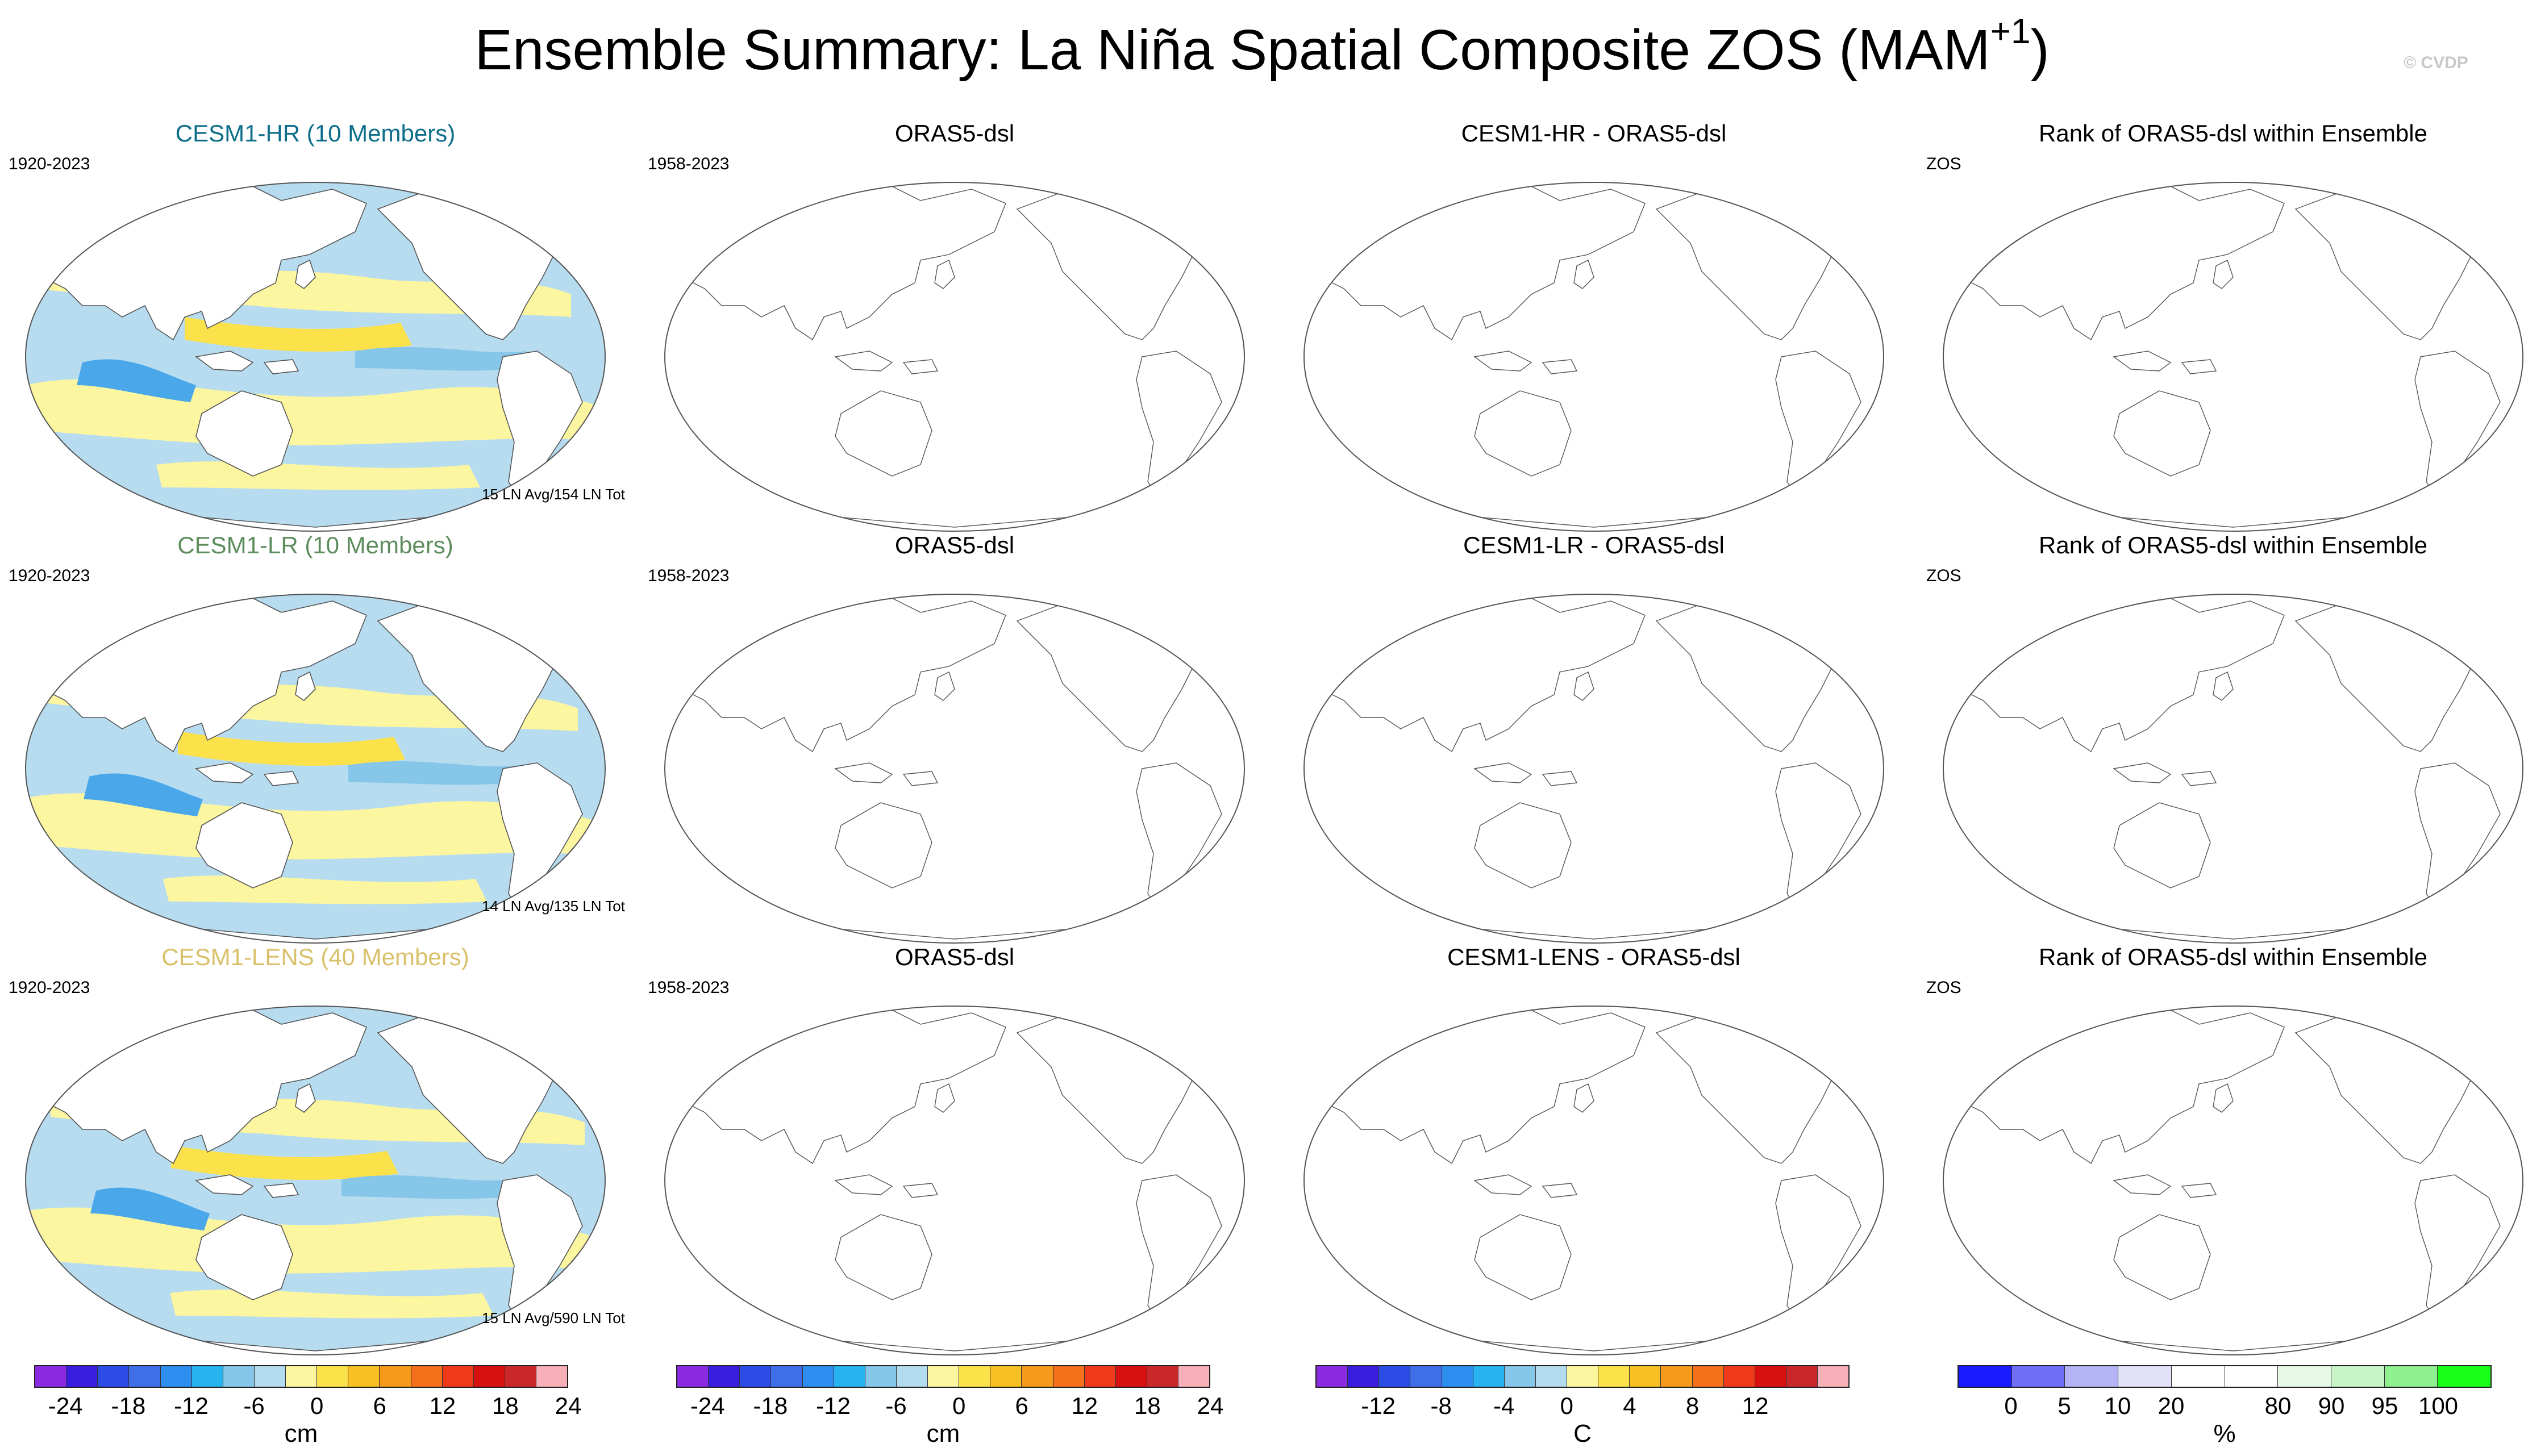  What do you see at coordinates (2171, 1405) in the screenshot?
I see `colorbar-tick-label: 20` at bounding box center [2171, 1405].